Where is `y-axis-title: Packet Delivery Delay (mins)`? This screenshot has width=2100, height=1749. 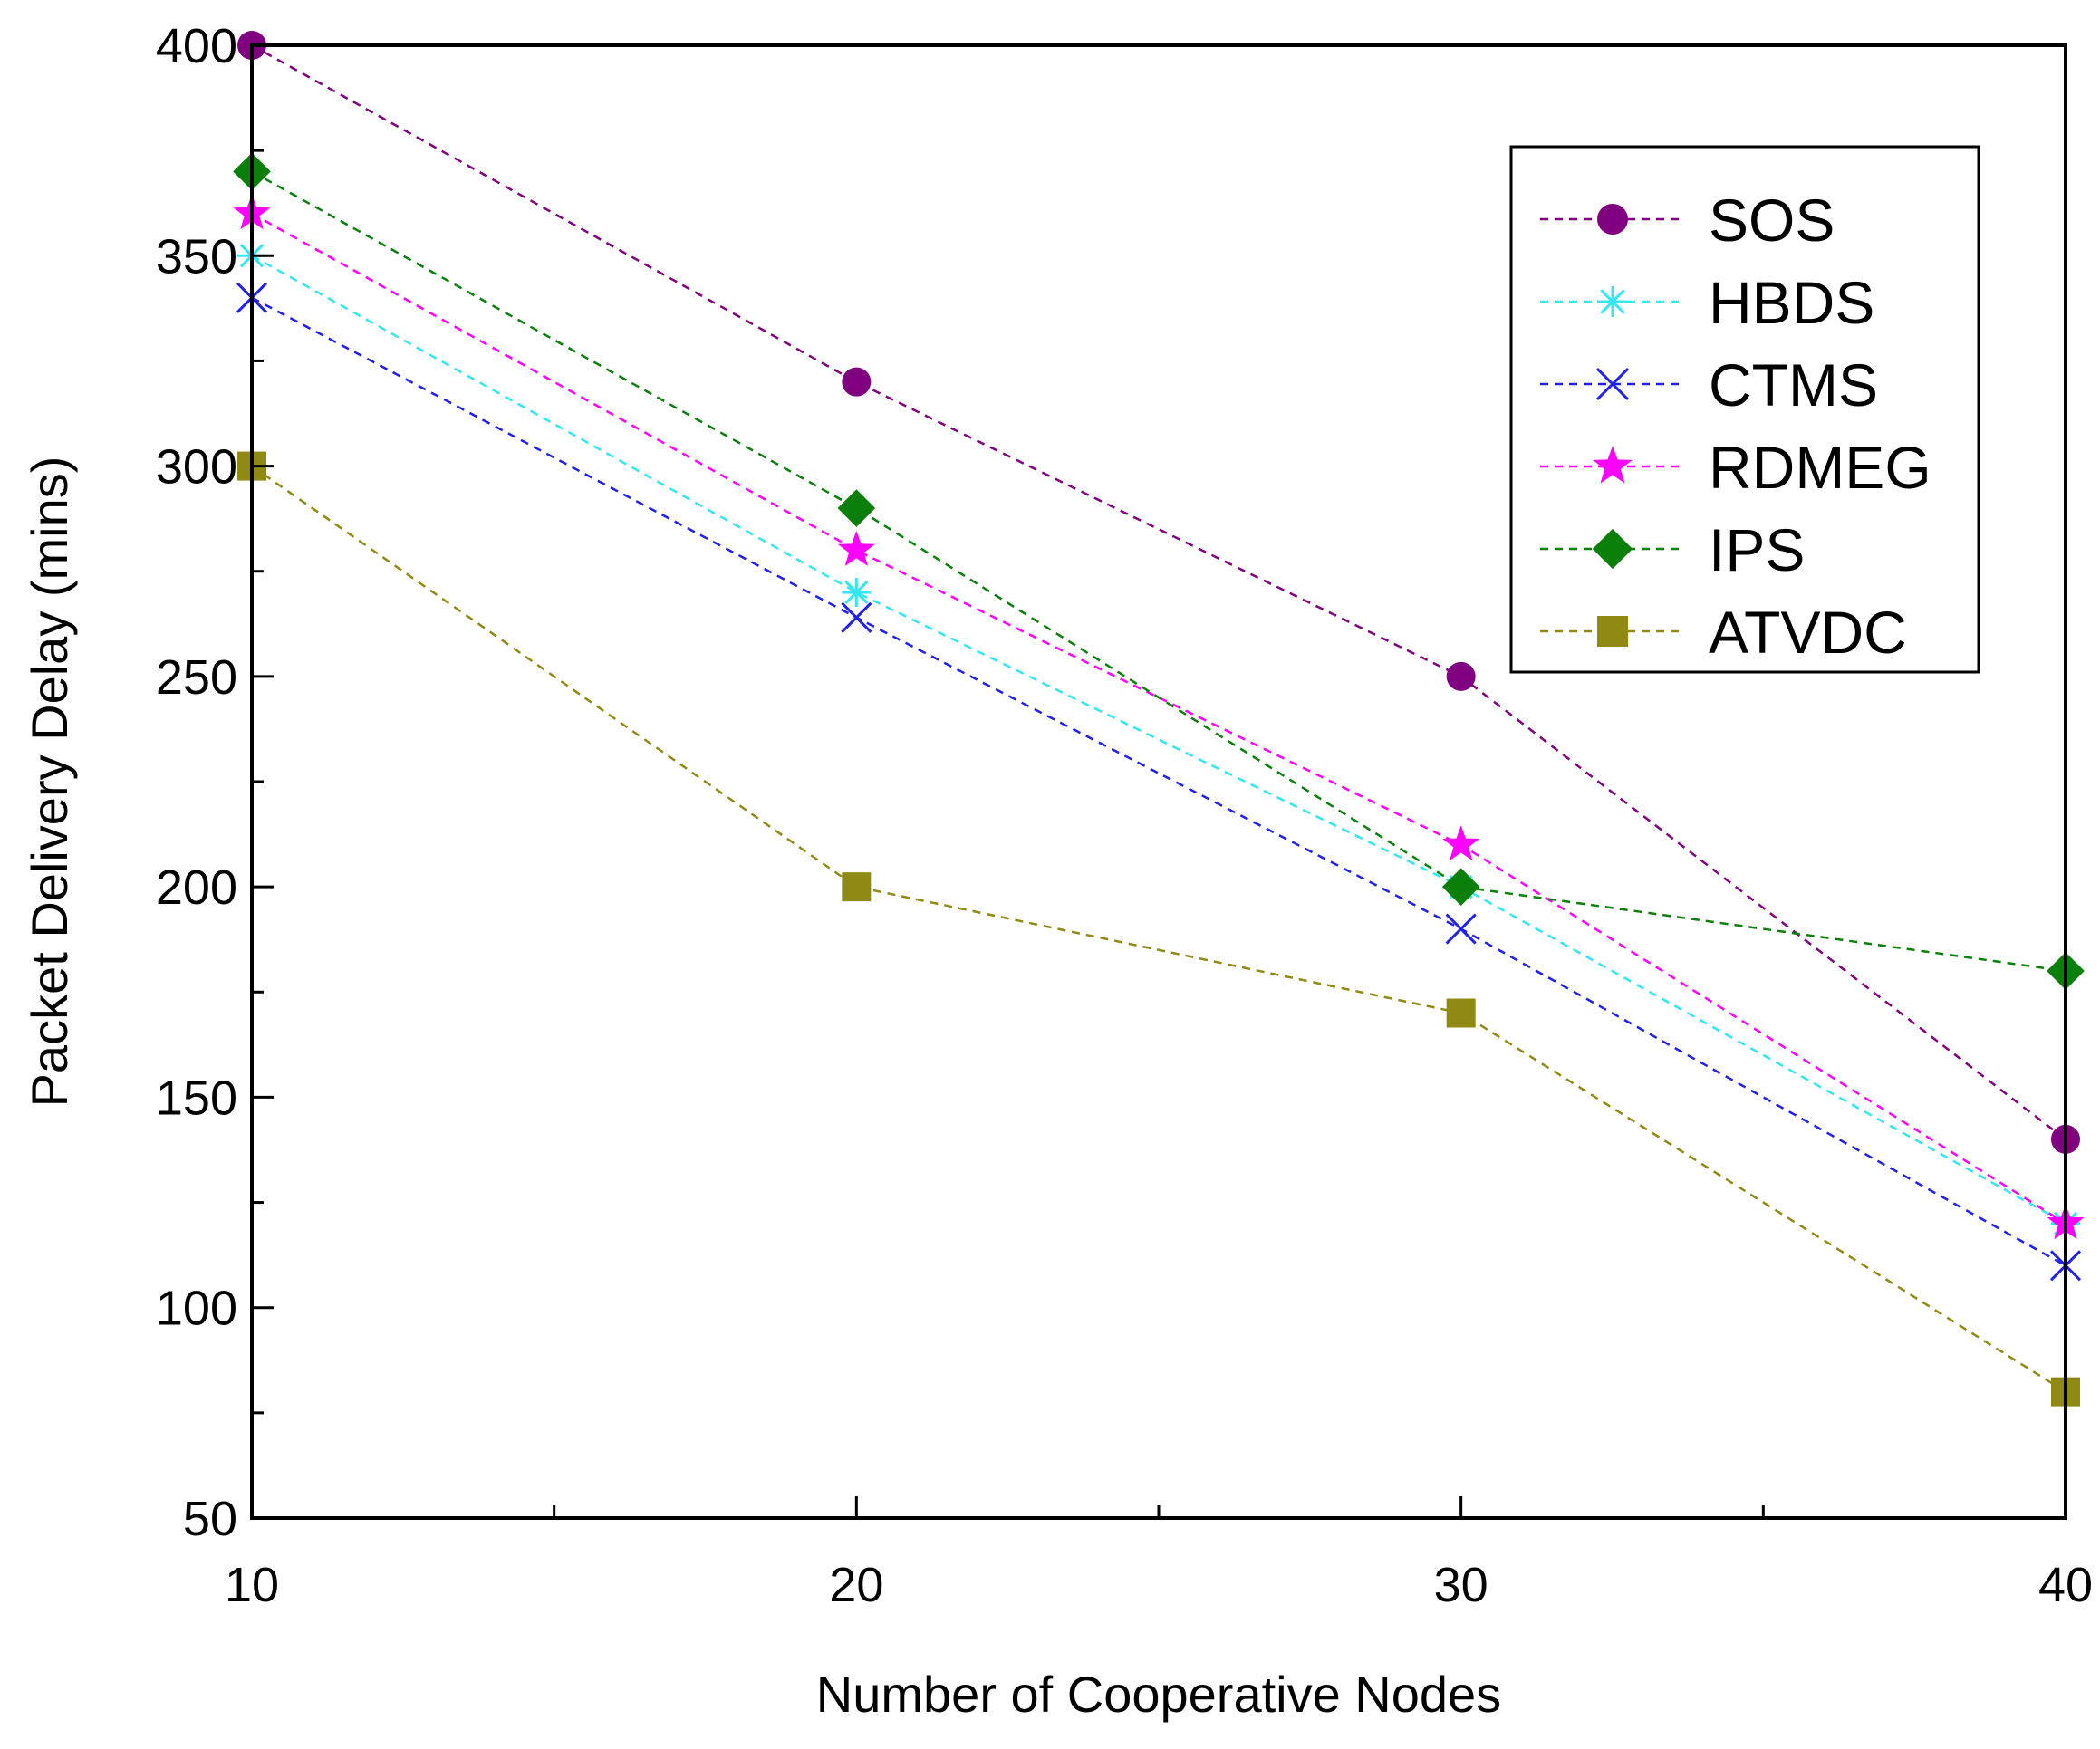 y-axis-title: Packet Delivery Delay (mins) is located at coordinates (49, 782).